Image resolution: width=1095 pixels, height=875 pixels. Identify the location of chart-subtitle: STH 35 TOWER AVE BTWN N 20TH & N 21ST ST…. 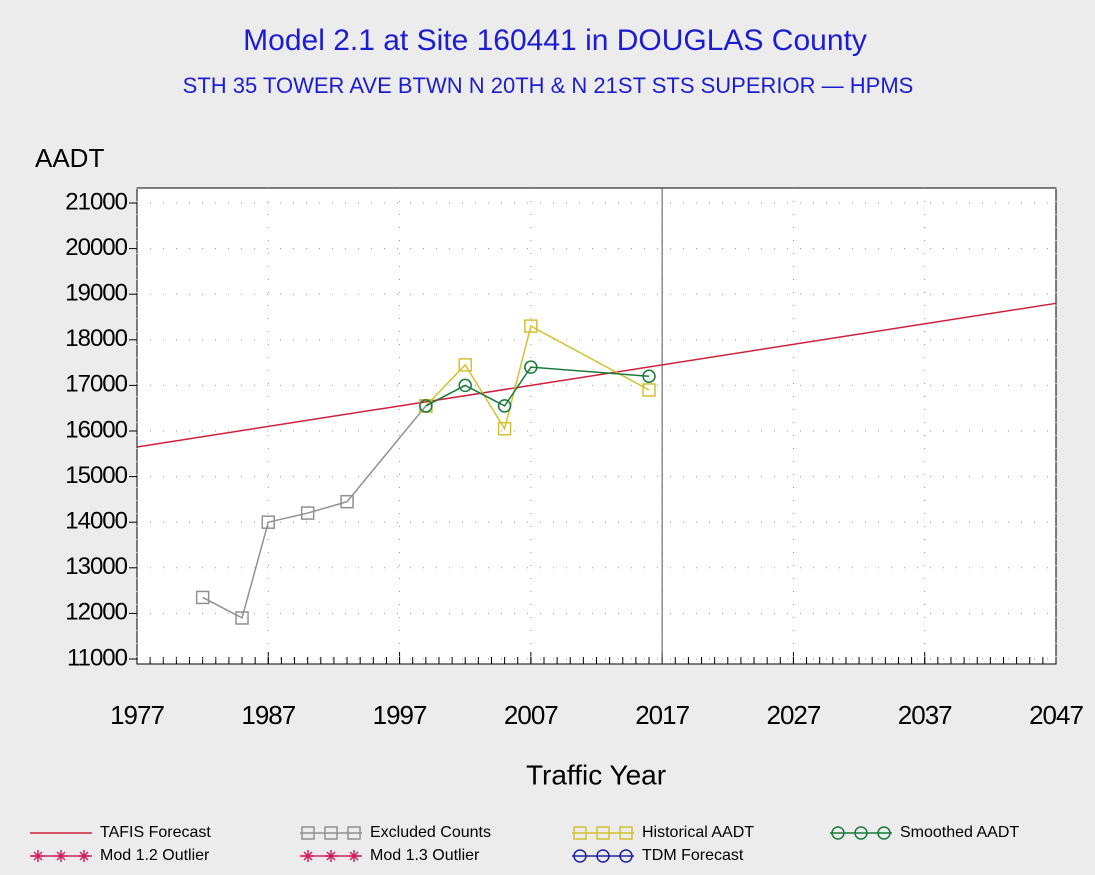
(548, 85).